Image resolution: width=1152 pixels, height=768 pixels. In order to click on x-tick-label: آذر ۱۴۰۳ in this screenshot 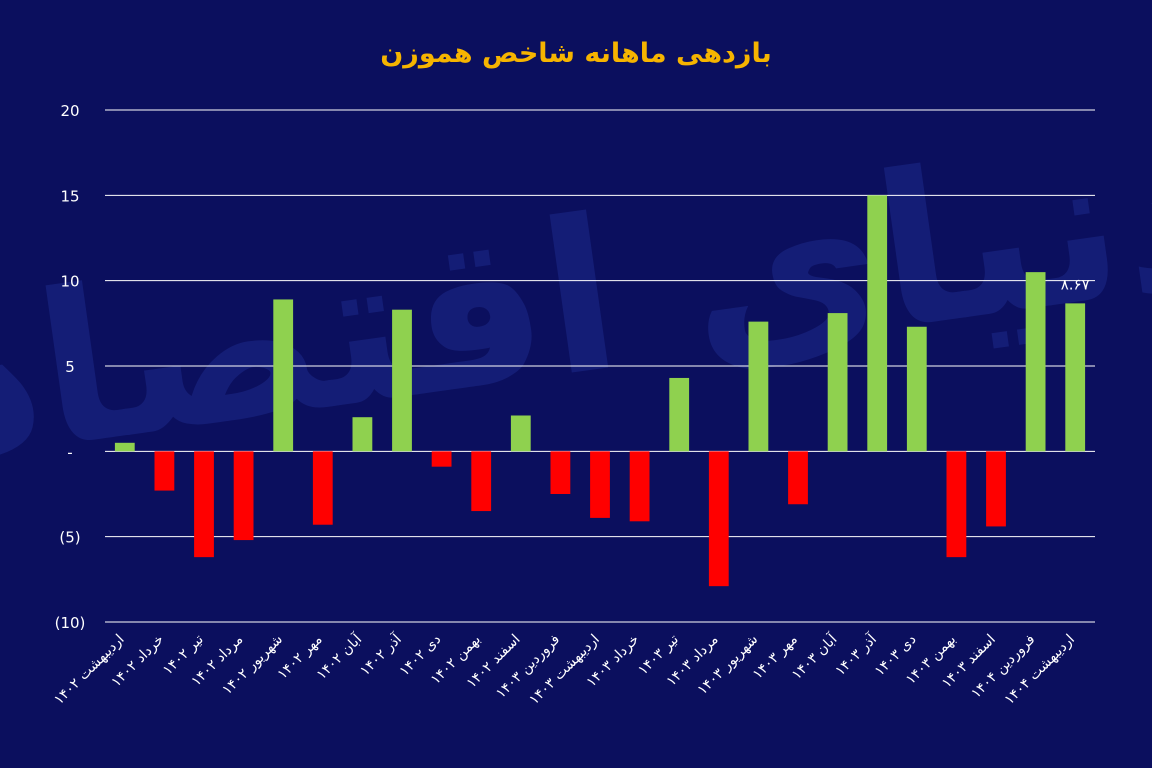, I will do `click(856, 654)`.